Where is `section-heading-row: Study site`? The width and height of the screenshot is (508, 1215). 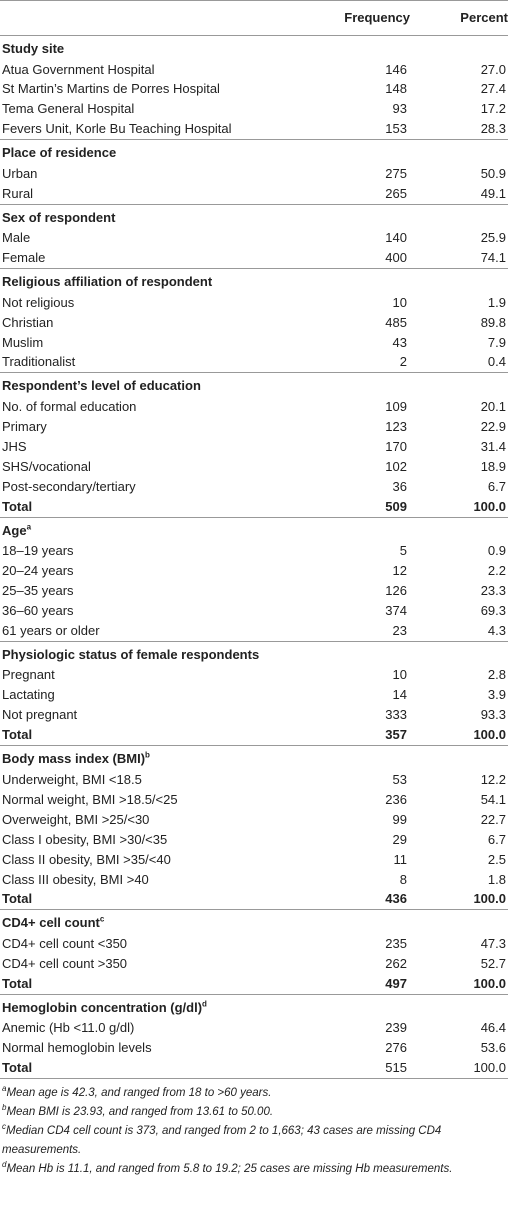
section-heading-row: Study site is located at coordinates (254, 47).